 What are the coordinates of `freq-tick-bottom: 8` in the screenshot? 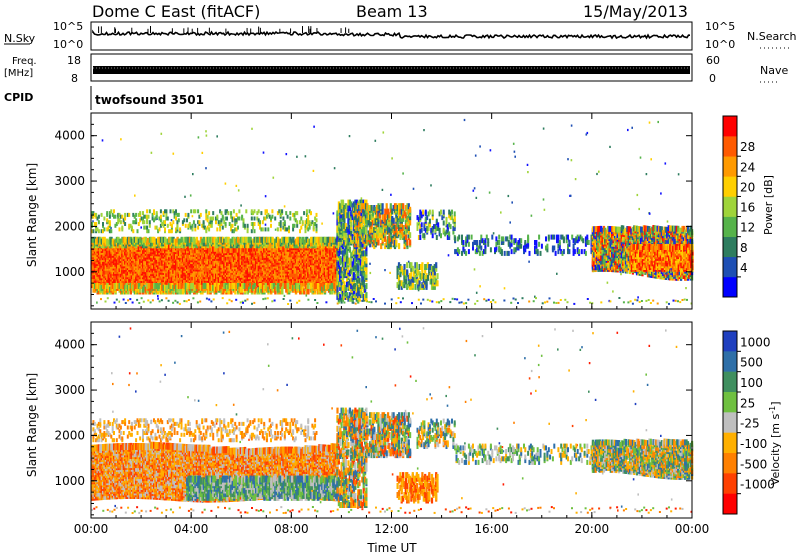 It's located at (74, 78).